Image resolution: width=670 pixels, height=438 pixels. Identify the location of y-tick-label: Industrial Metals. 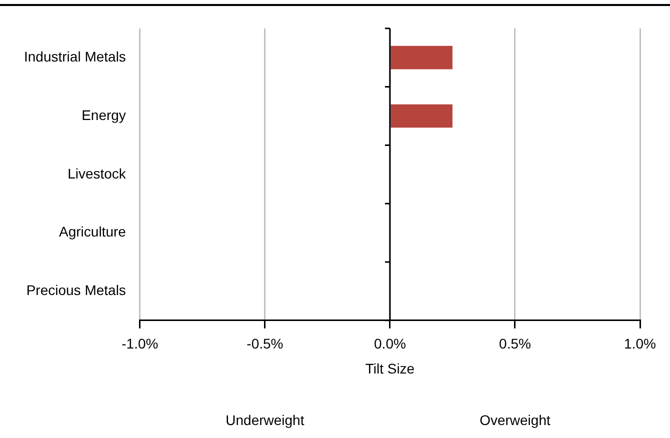
(75, 56).